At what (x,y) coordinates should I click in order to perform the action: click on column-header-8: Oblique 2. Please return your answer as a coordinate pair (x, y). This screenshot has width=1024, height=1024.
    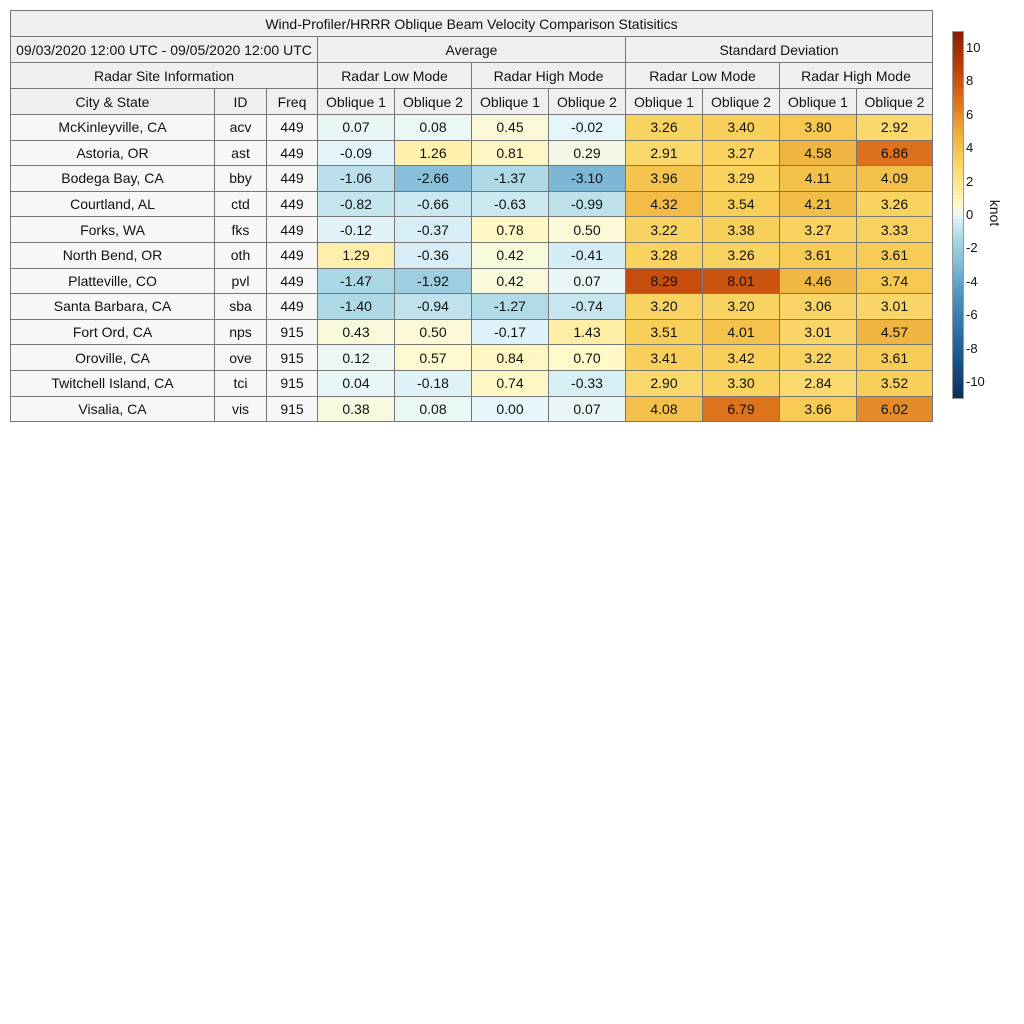
    Looking at the image, I should click on (741, 101).